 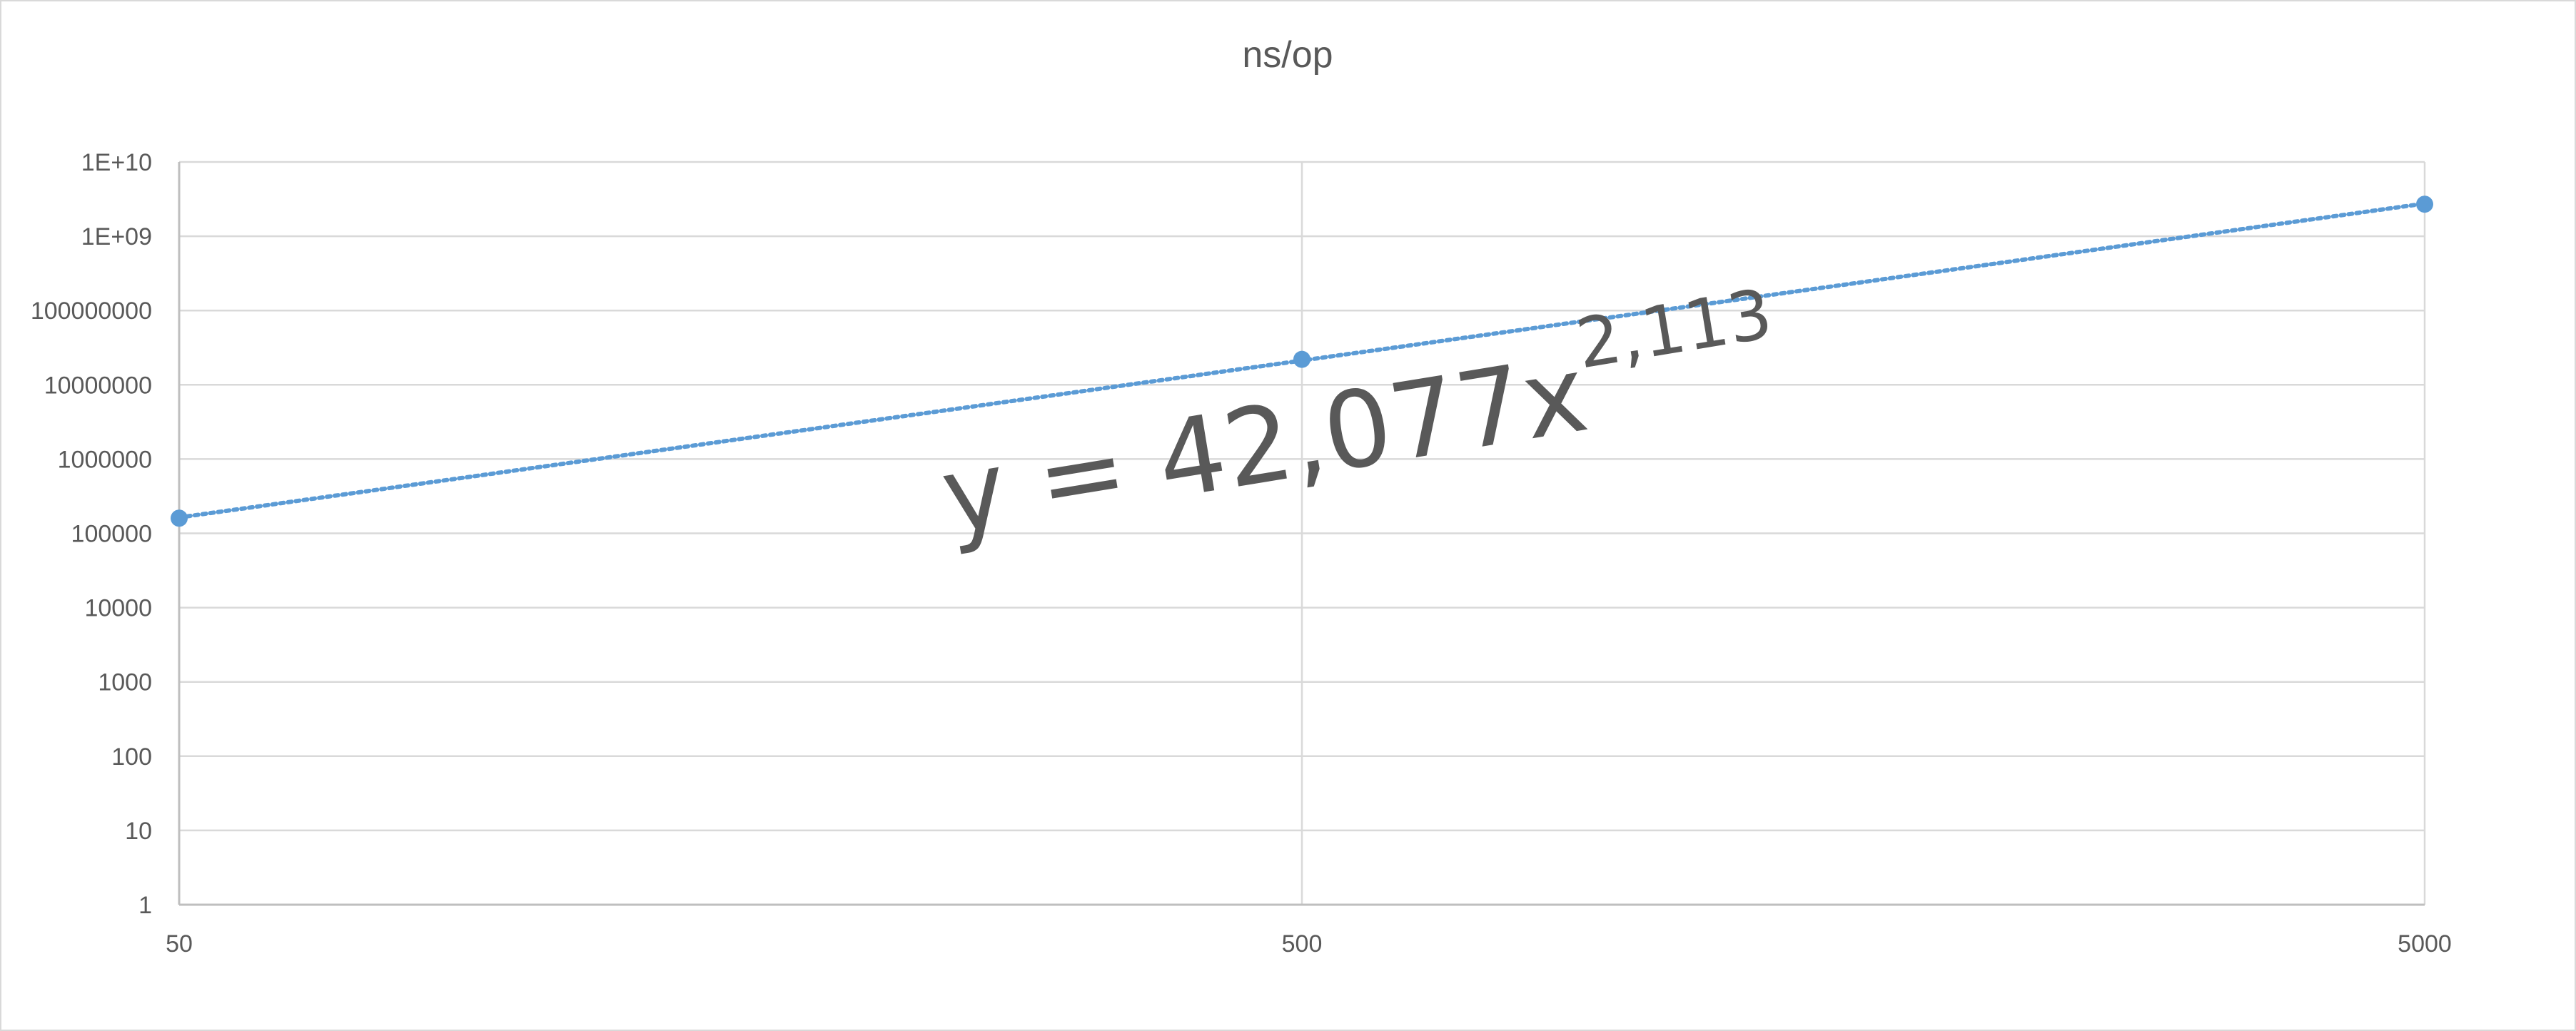 I want to click on y-tick-label: 10, so click(x=138, y=831).